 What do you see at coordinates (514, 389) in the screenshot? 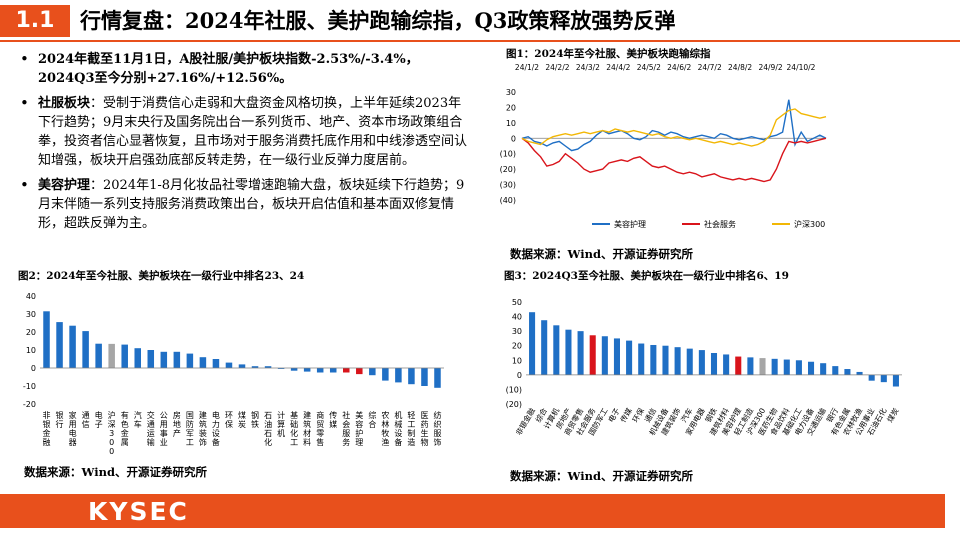
I see `fig3-y-tick-label: (10)` at bounding box center [514, 389].